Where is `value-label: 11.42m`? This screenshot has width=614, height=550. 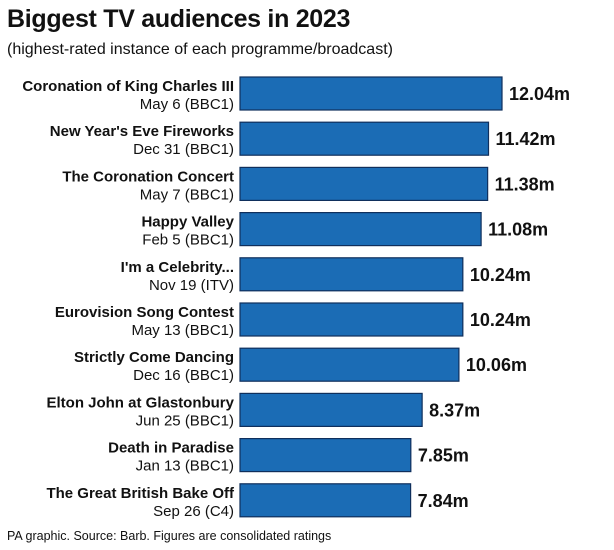 value-label: 11.42m is located at coordinates (526, 139).